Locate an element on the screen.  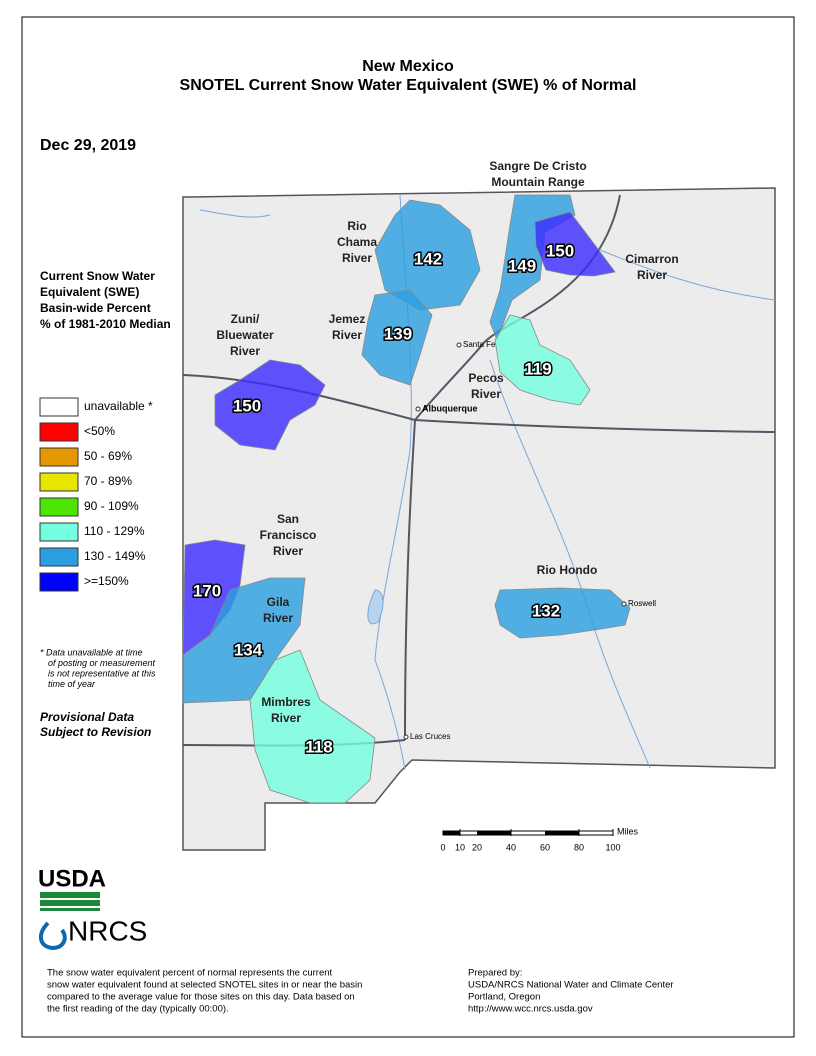
basin-name: Rio is located at coordinates (356, 226).